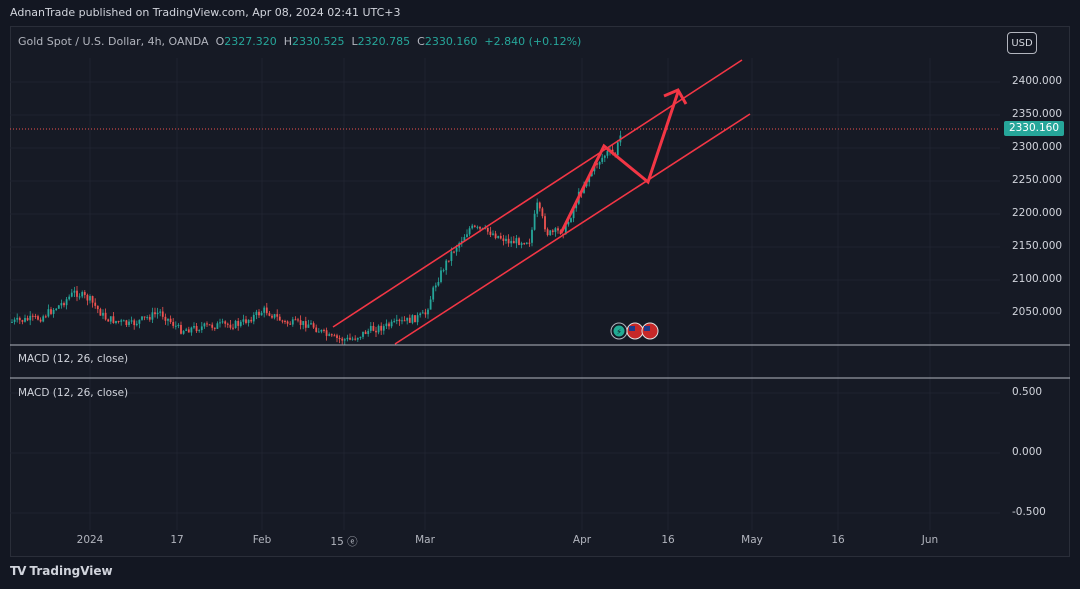  What do you see at coordinates (73, 359) in the screenshot?
I see `macd-panel-1-label: MACD (12, 26, close)` at bounding box center [73, 359].